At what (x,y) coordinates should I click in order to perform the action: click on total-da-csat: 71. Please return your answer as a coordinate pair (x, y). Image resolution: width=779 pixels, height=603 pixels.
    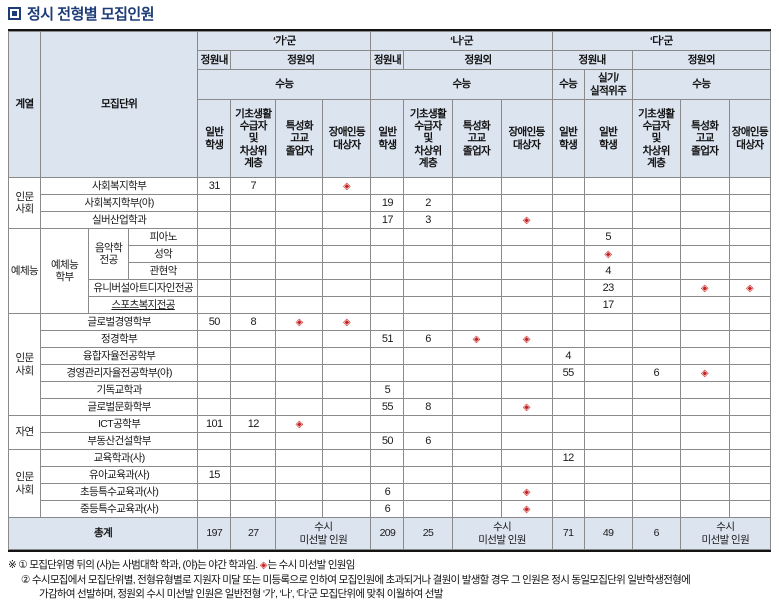
    Looking at the image, I should click on (568, 533).